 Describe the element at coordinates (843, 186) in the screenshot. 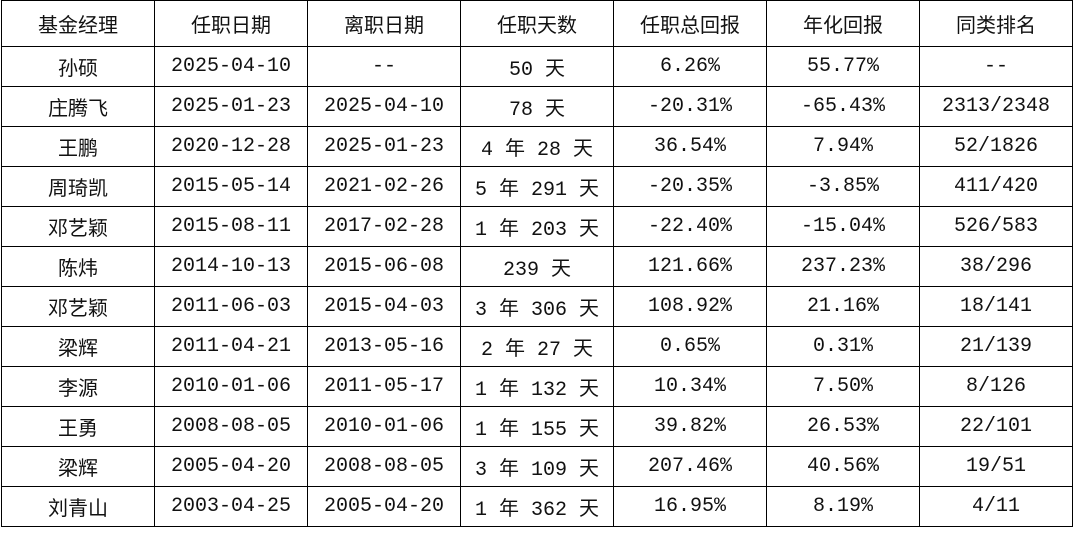

I see `table-cell: -3.85%` at that location.